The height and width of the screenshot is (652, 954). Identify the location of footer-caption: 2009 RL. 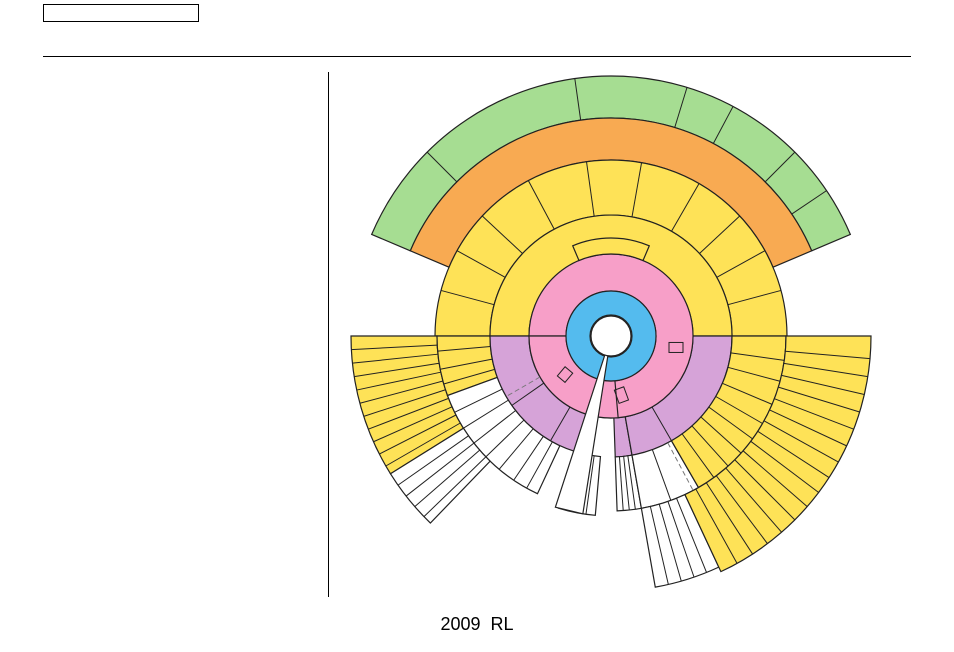
(477, 624).